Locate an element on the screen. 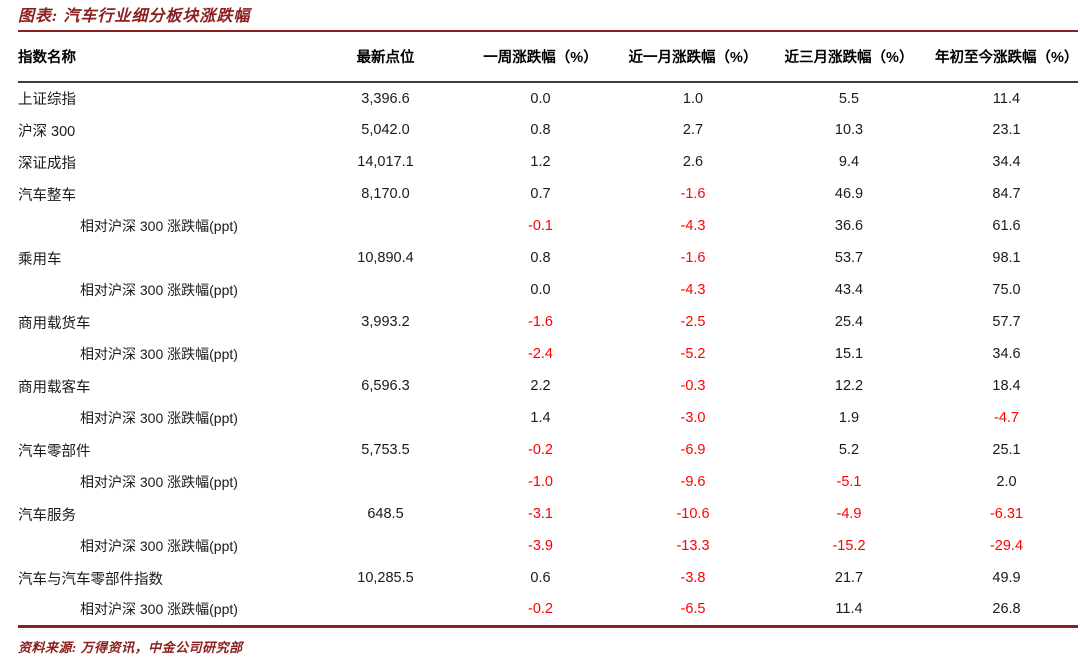 This screenshot has height=665, width=1080. cell-ytd: 11.4 is located at coordinates (1006, 98).